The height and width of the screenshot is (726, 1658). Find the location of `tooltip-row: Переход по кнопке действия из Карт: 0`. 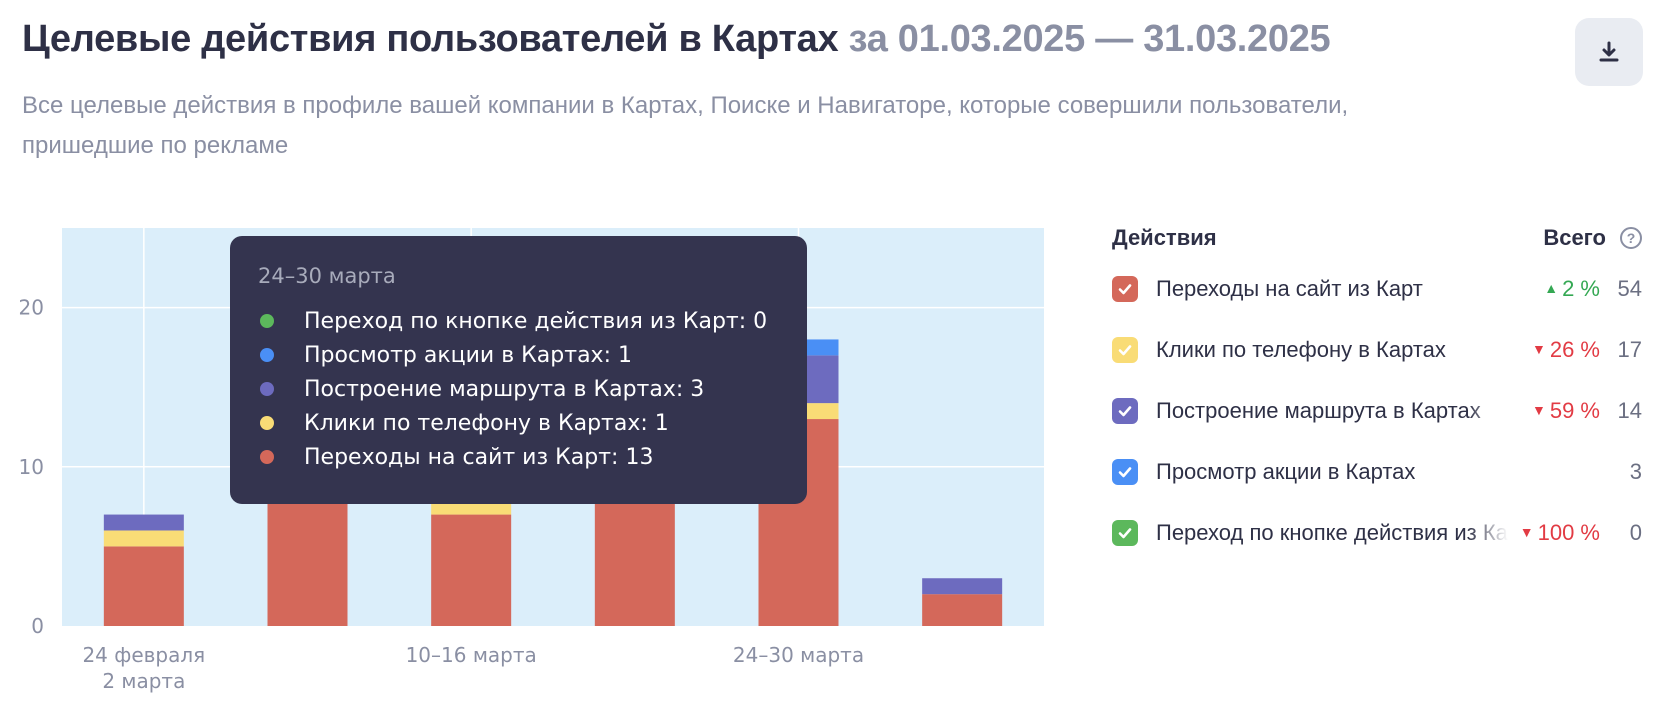

tooltip-row: Переход по кнопке действия из Карт: 0 is located at coordinates (518, 321).